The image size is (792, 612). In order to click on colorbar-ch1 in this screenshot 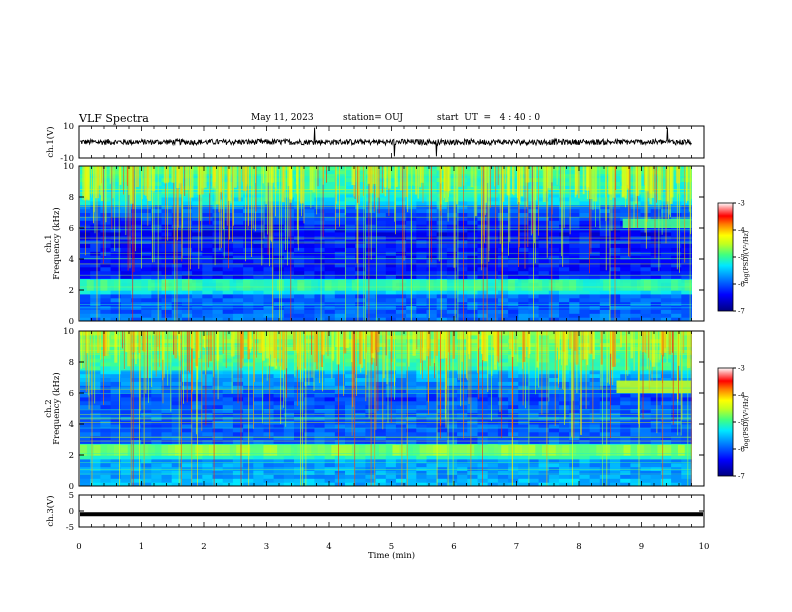, I will do `click(725, 257)`.